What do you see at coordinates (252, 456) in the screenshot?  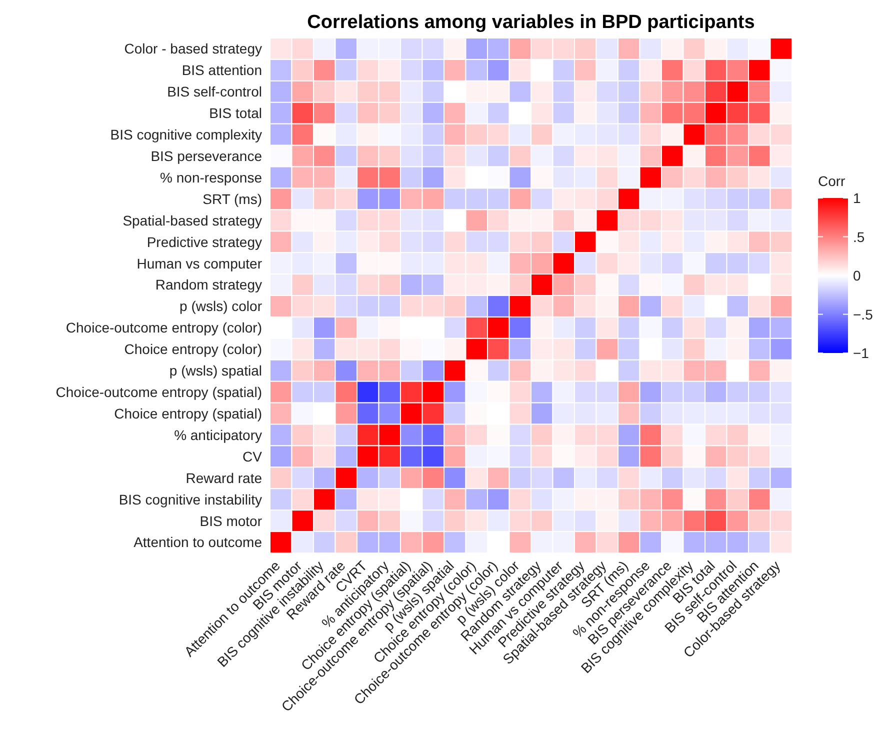 I see `y-tick-label: CV` at bounding box center [252, 456].